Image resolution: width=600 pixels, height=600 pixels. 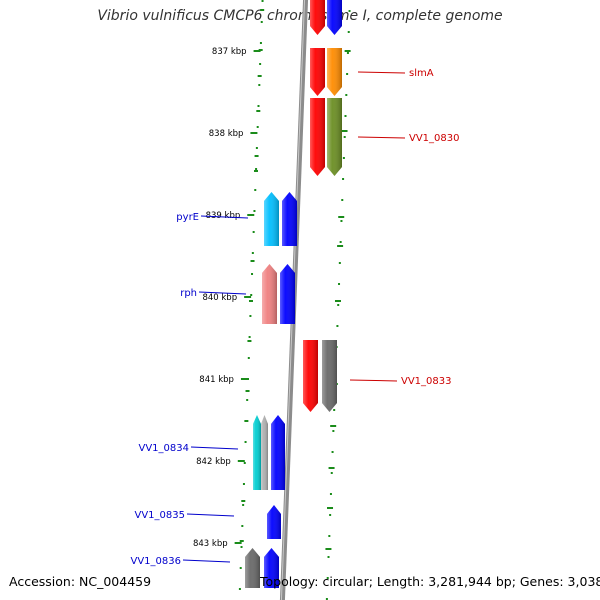 I want to click on tick-label: 843 kbp, so click(x=210, y=544).